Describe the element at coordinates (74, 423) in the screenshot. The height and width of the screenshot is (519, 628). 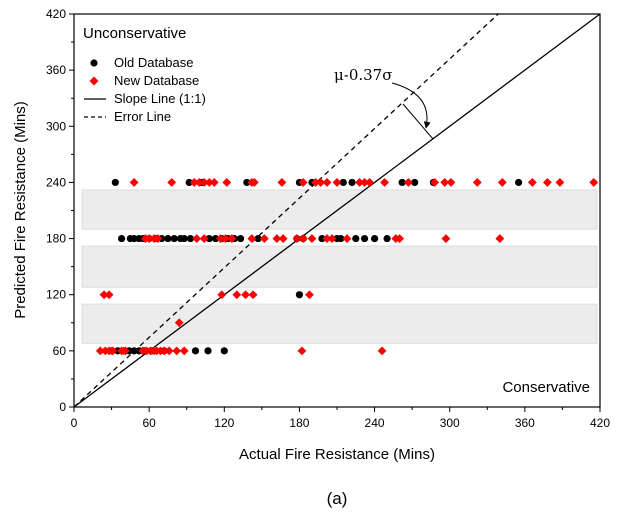
I see `x-tick-label: 0` at that location.